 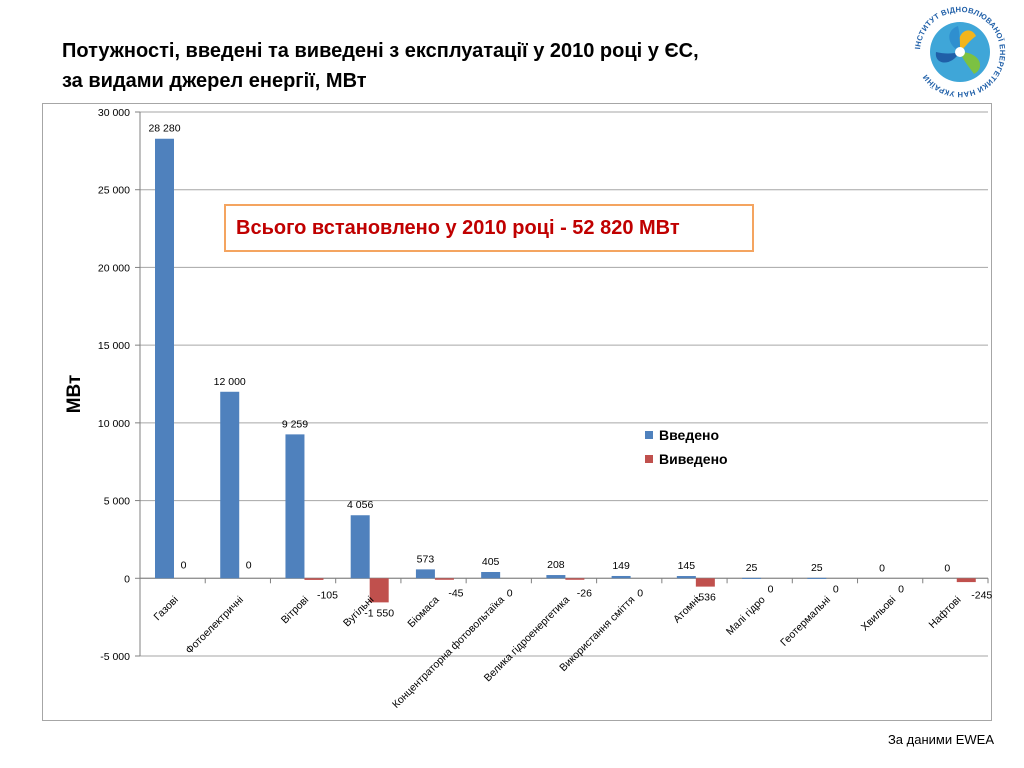 I want to click on data-label-introduced: 208, so click(x=556, y=565).